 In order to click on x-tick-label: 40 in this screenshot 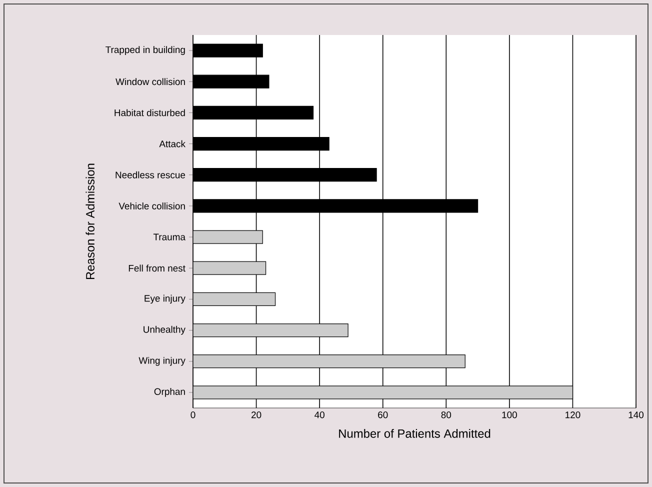, I will do `click(319, 415)`.